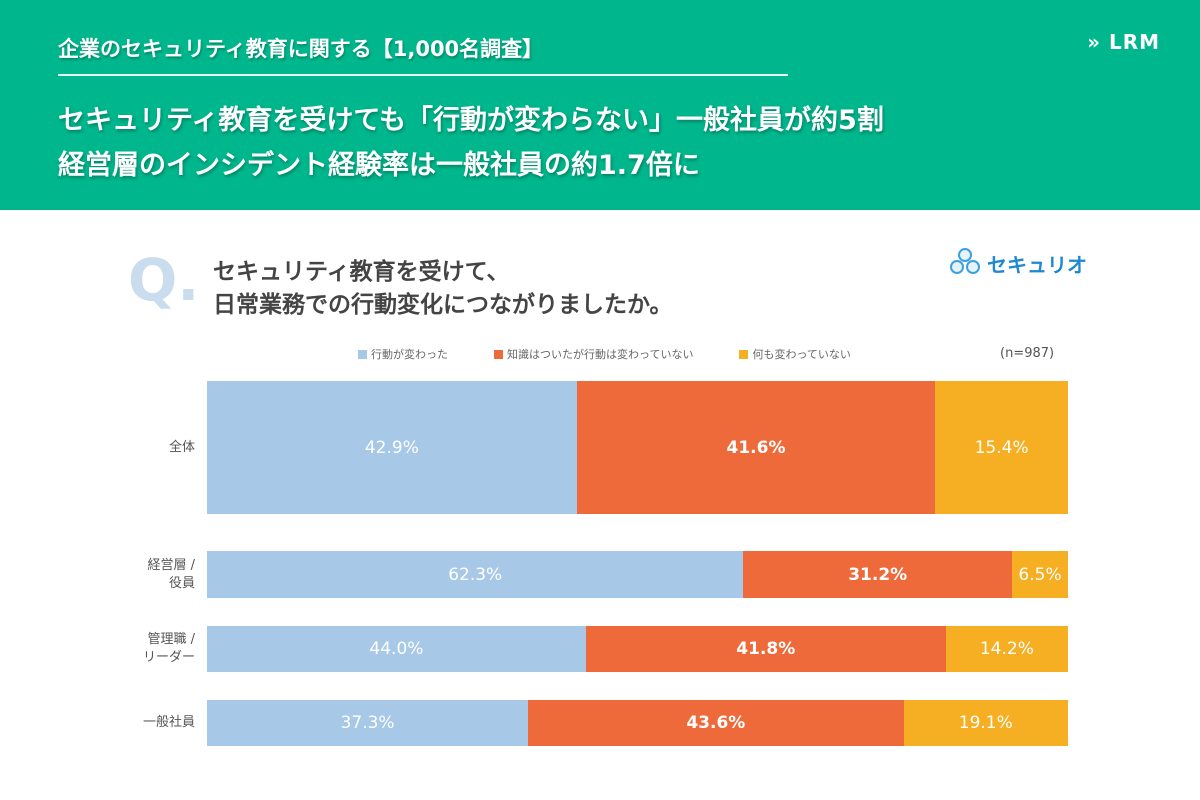 The height and width of the screenshot is (800, 1200). I want to click on category-label: 経営層 / 役員, so click(171, 574).